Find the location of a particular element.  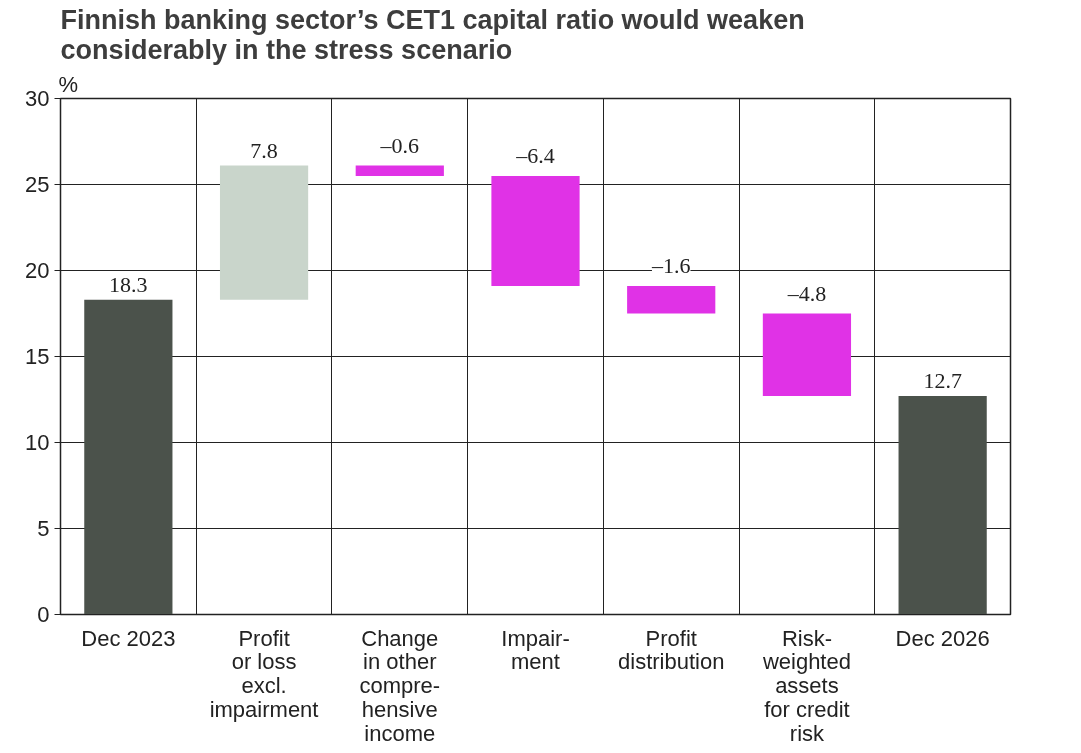

y-tick-label: 10 is located at coordinates (37, 442).